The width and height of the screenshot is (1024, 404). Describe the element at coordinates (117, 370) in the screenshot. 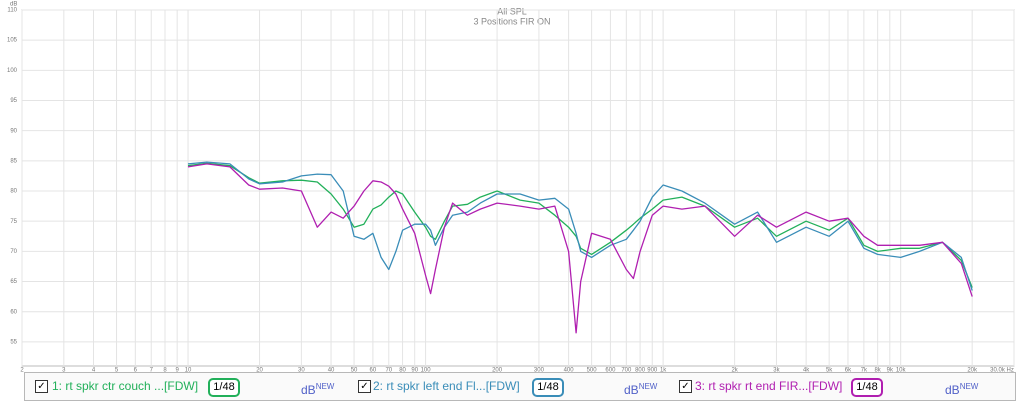

I see `x-tick-label: 5` at that location.